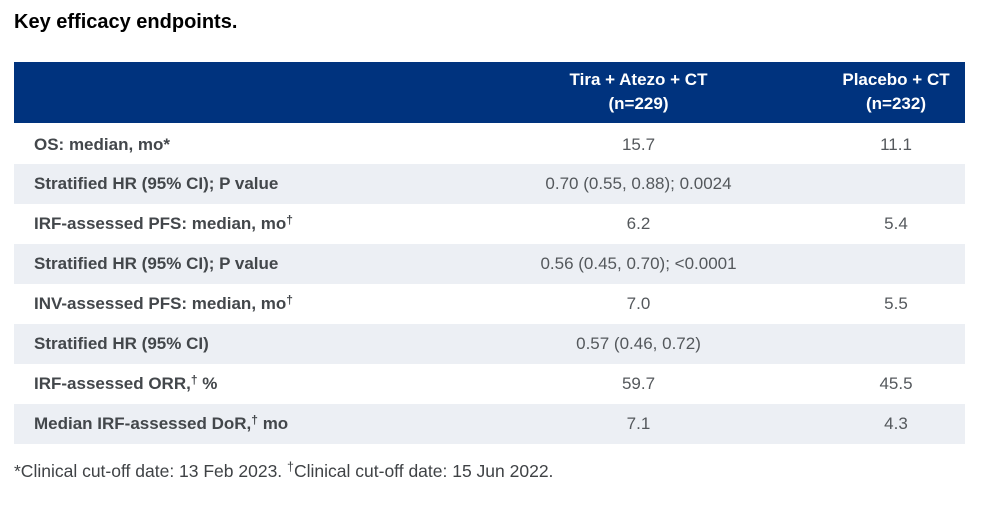 This screenshot has width=990, height=510. What do you see at coordinates (638, 384) in the screenshot?
I see `row-value-treatment: 59.7` at bounding box center [638, 384].